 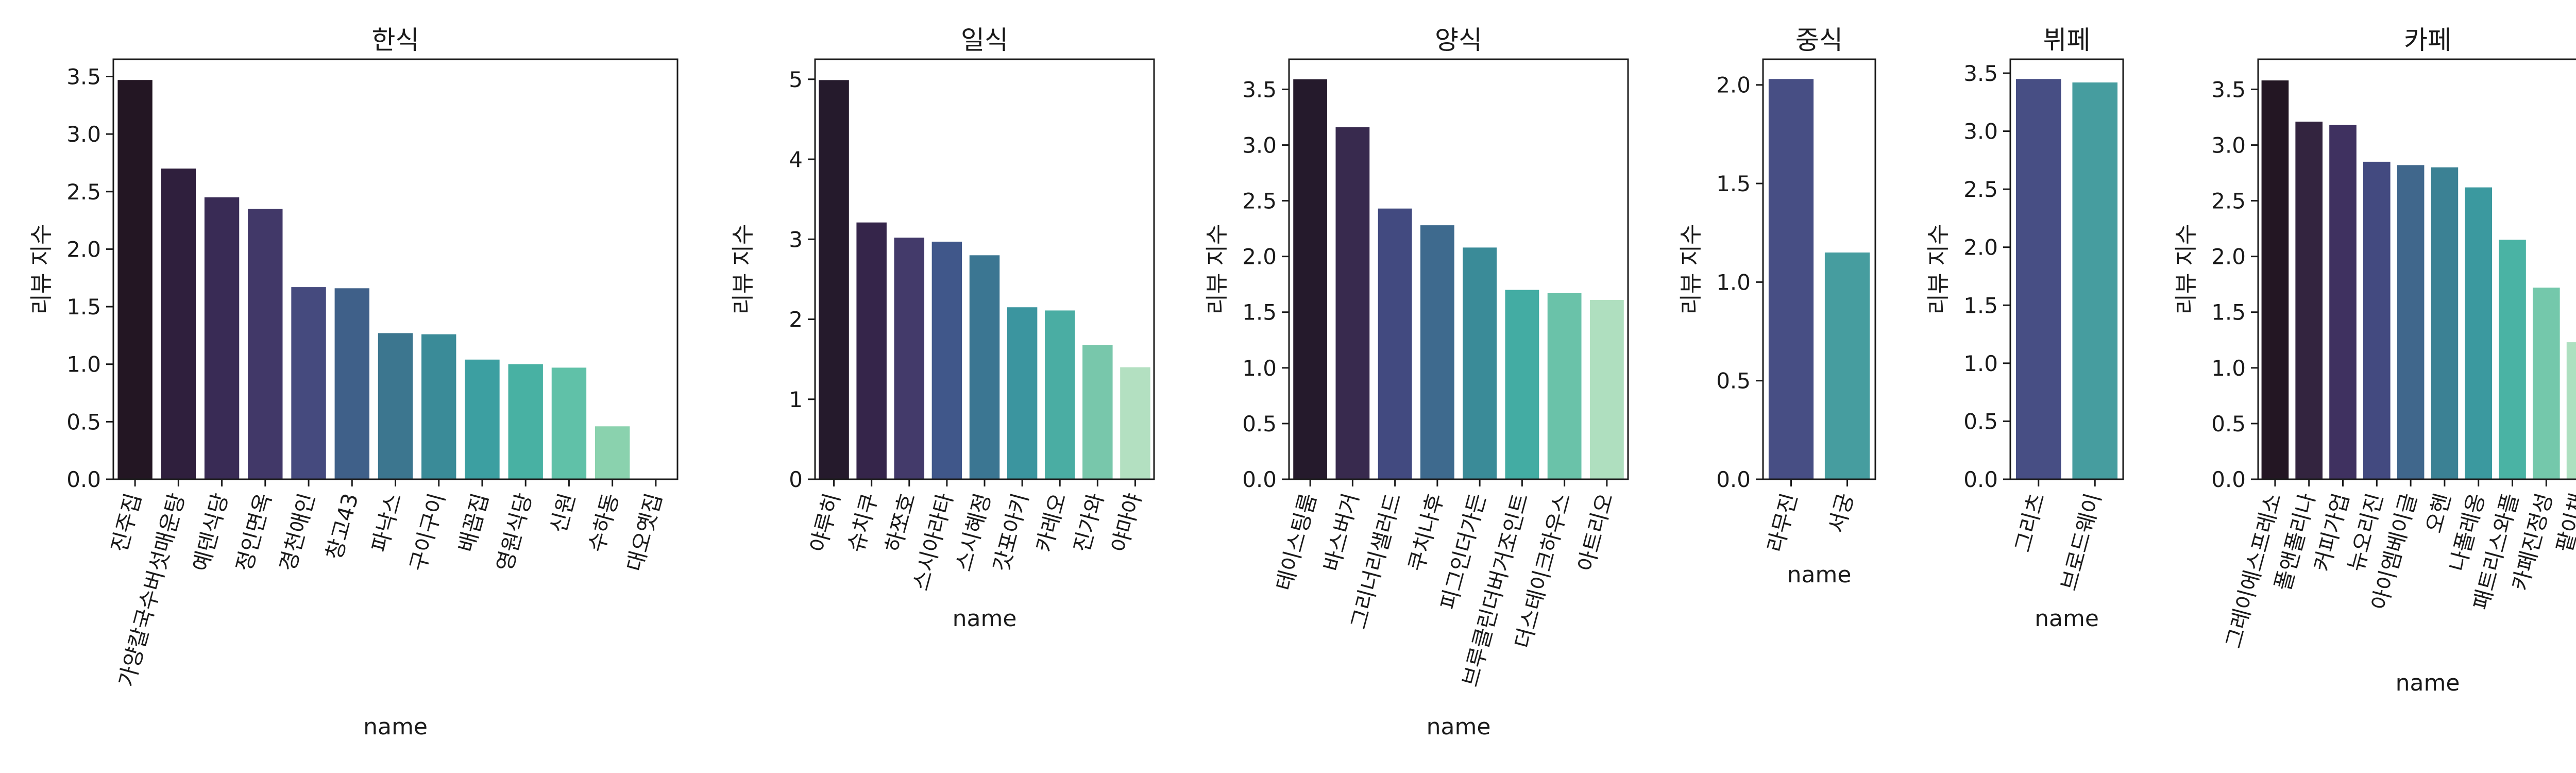 What do you see at coordinates (946, 360) in the screenshot?
I see `bar-스시아라타` at bounding box center [946, 360].